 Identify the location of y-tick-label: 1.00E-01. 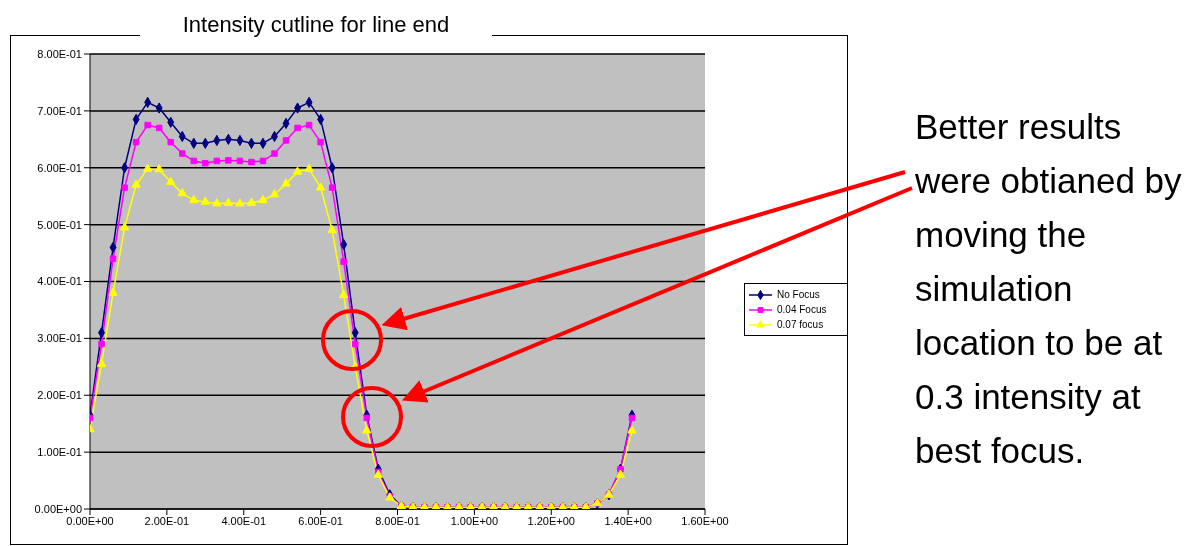
(59, 452).